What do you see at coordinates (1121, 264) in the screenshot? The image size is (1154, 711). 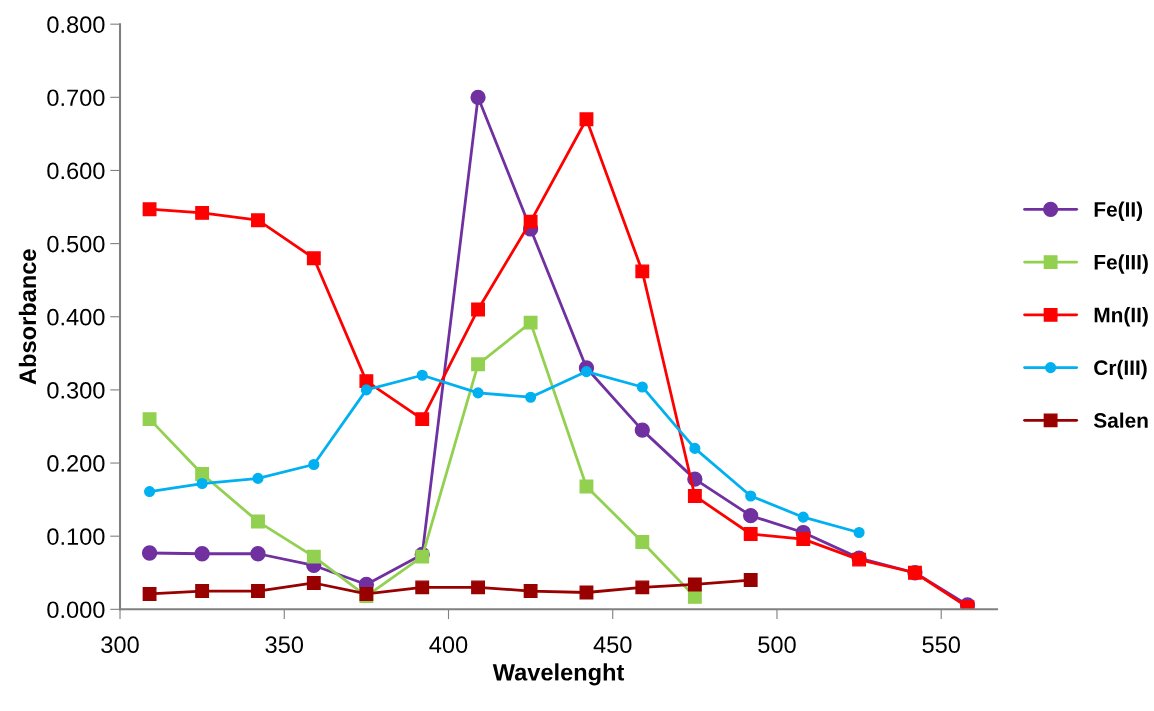 I see `legend-label: Fe(III)` at bounding box center [1121, 264].